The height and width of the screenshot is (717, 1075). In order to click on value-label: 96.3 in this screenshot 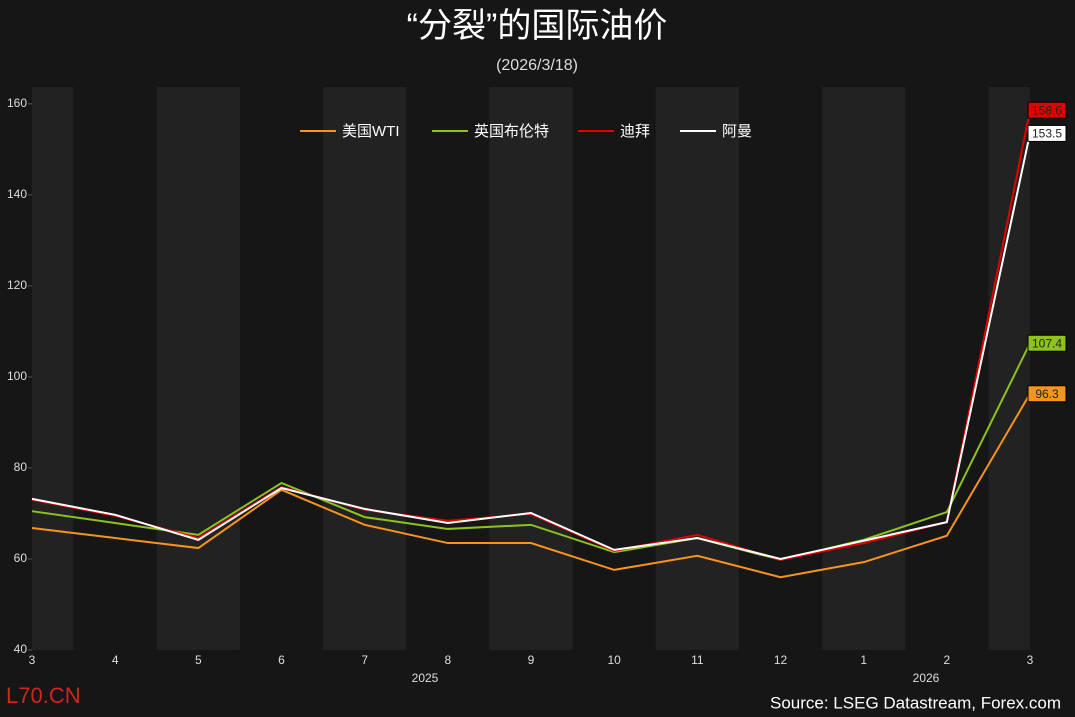, I will do `click(1047, 394)`.